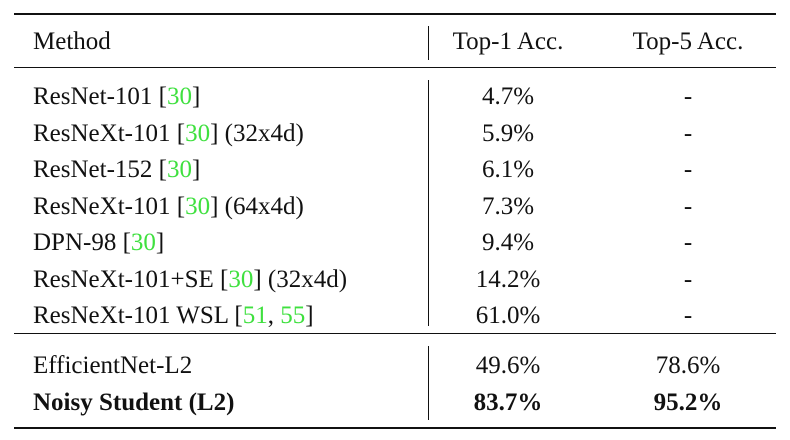 This screenshot has width=790, height=440. What do you see at coordinates (508, 41) in the screenshot?
I see `header-top1: Top-1 Acc.` at bounding box center [508, 41].